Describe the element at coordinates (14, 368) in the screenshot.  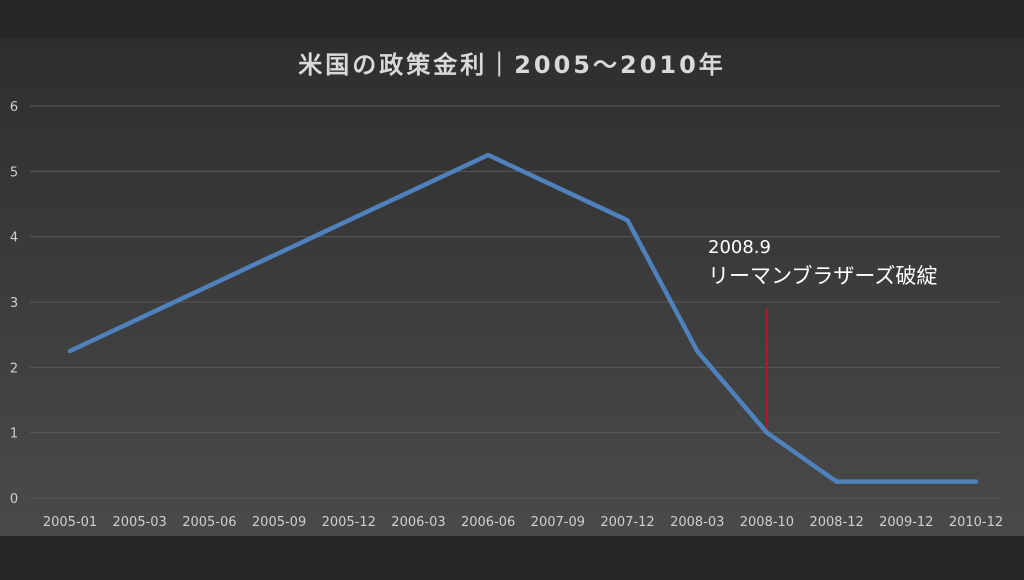
I see `y-tick-label: 2` at that location.